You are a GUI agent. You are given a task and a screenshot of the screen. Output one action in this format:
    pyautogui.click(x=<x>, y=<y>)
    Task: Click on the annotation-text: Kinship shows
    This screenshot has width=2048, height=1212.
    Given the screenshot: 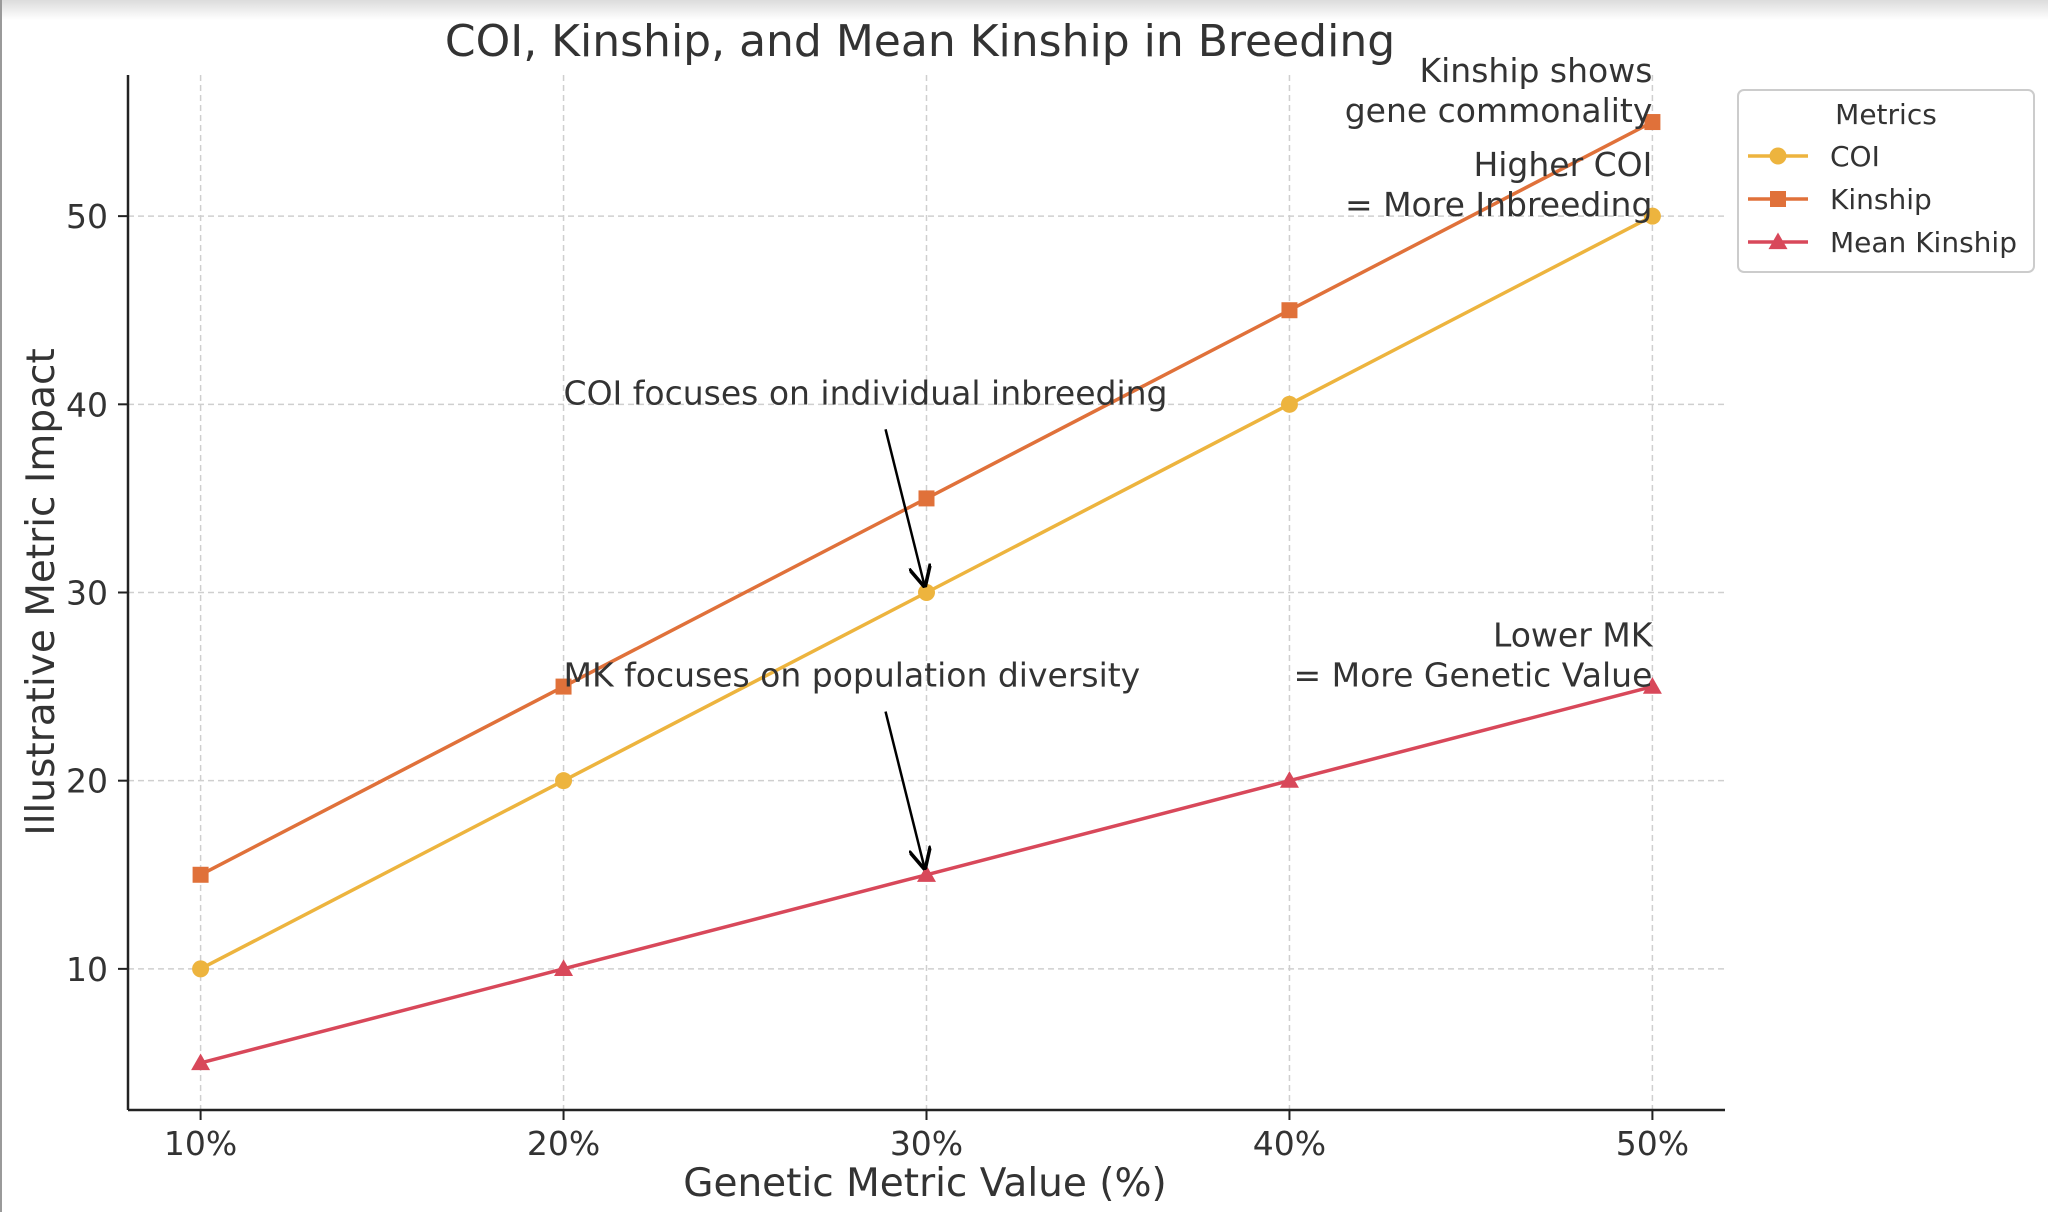 What is the action you would take?
    pyautogui.click(x=1535, y=70)
    